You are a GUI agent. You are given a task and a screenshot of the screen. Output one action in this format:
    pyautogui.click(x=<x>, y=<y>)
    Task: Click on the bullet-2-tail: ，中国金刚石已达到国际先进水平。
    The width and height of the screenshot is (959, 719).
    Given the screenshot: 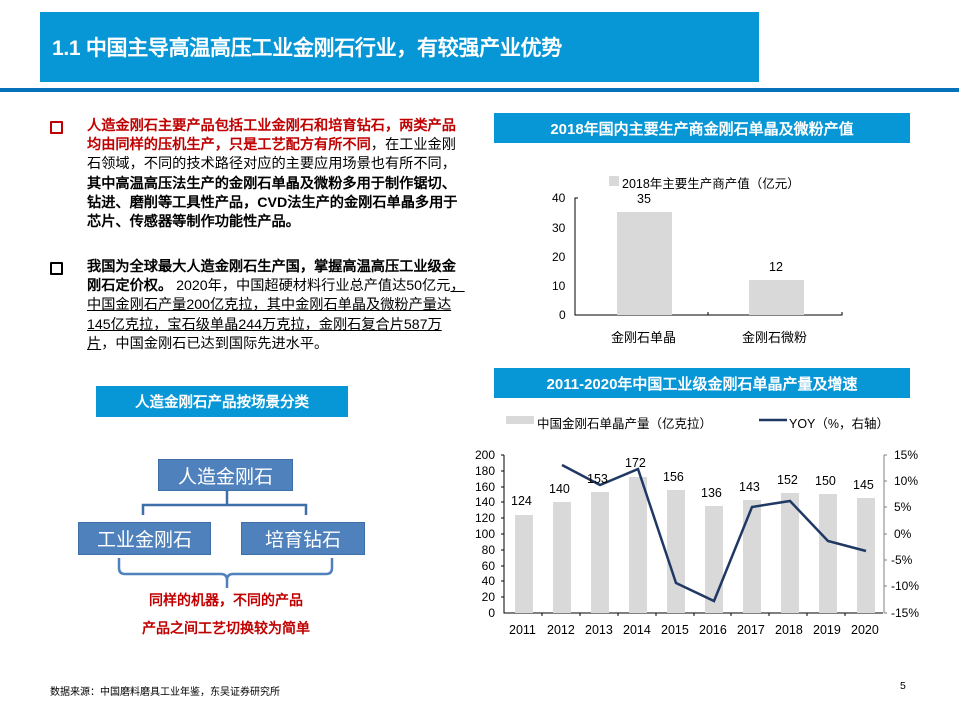 What is the action you would take?
    pyautogui.click(x=215, y=343)
    